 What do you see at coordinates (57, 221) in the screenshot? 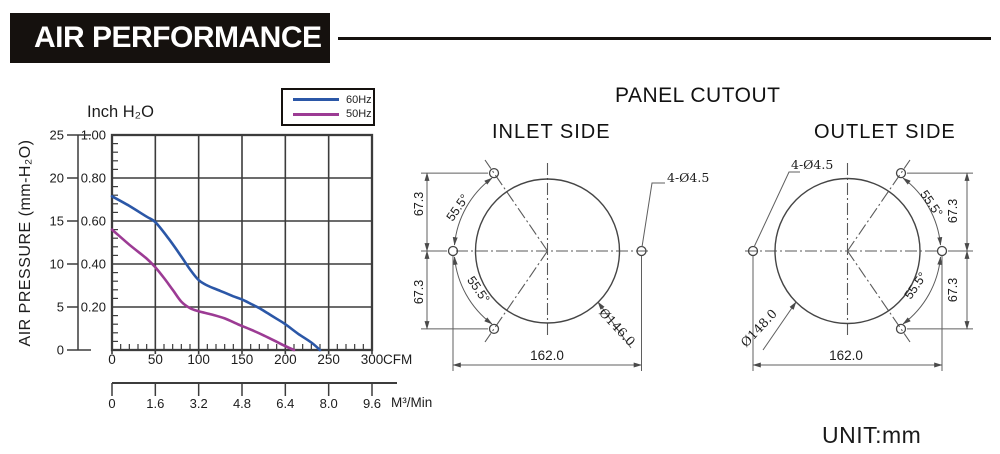
I see `svg-text: 15` at bounding box center [57, 221].